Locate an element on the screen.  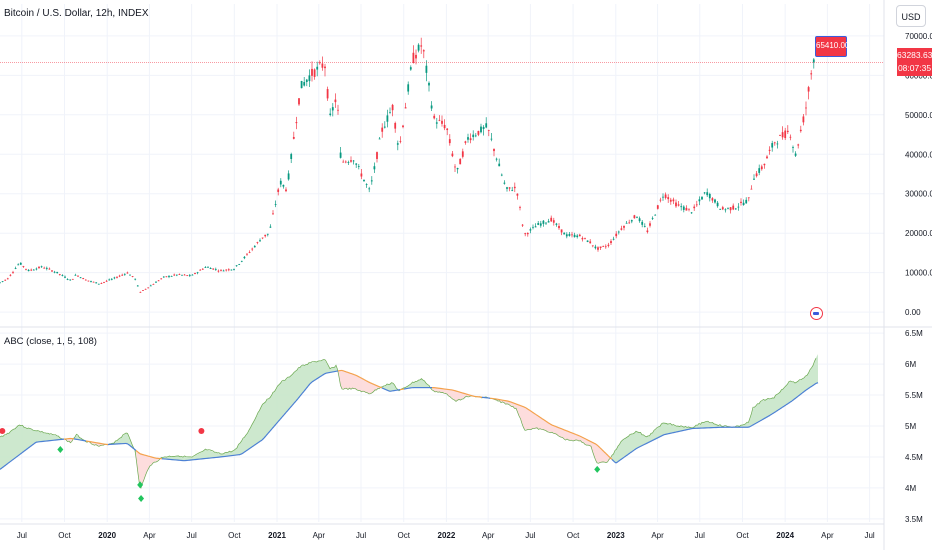
currency-button: USD is located at coordinates (911, 16).